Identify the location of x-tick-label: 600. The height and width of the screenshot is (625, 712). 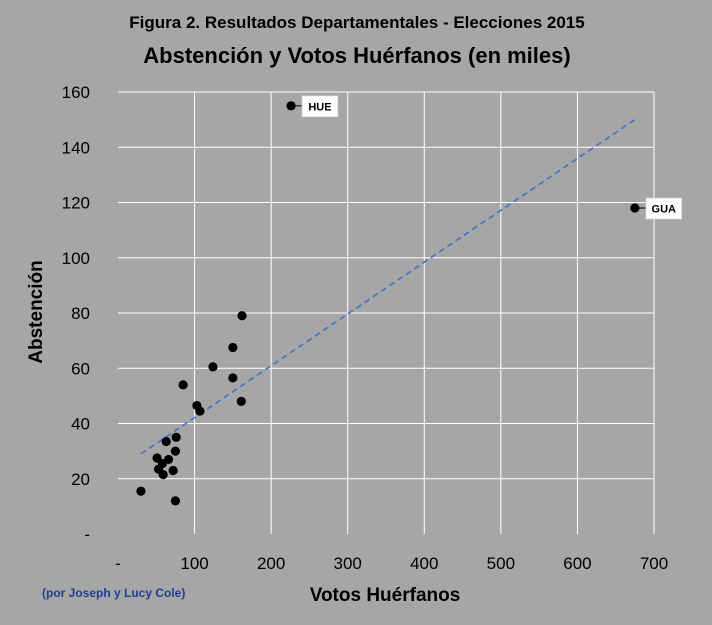
(577, 563).